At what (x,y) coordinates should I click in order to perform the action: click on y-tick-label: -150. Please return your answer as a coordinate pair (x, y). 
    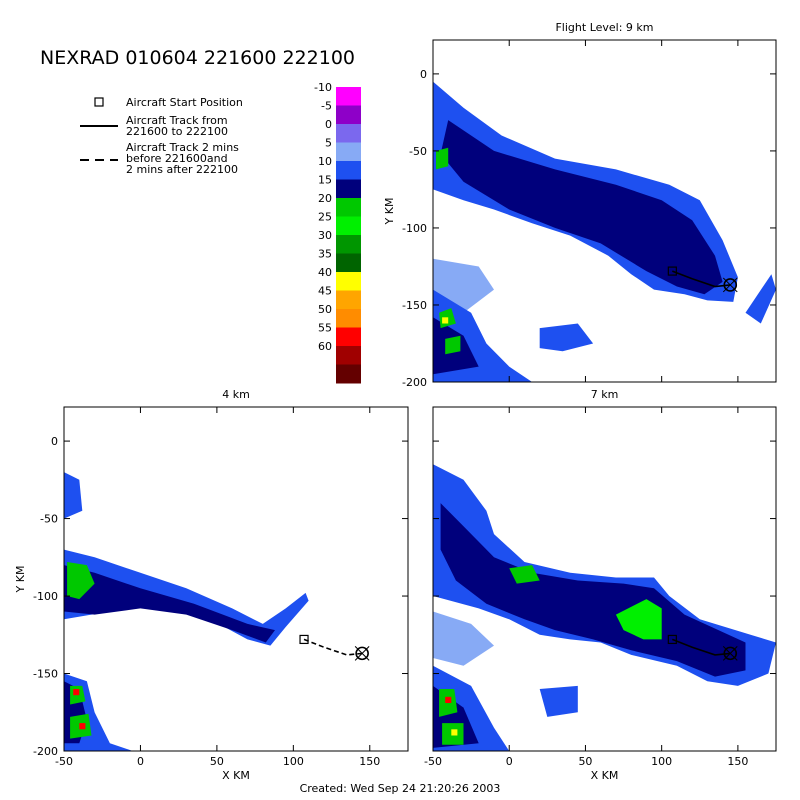
    Looking at the image, I should click on (414, 305).